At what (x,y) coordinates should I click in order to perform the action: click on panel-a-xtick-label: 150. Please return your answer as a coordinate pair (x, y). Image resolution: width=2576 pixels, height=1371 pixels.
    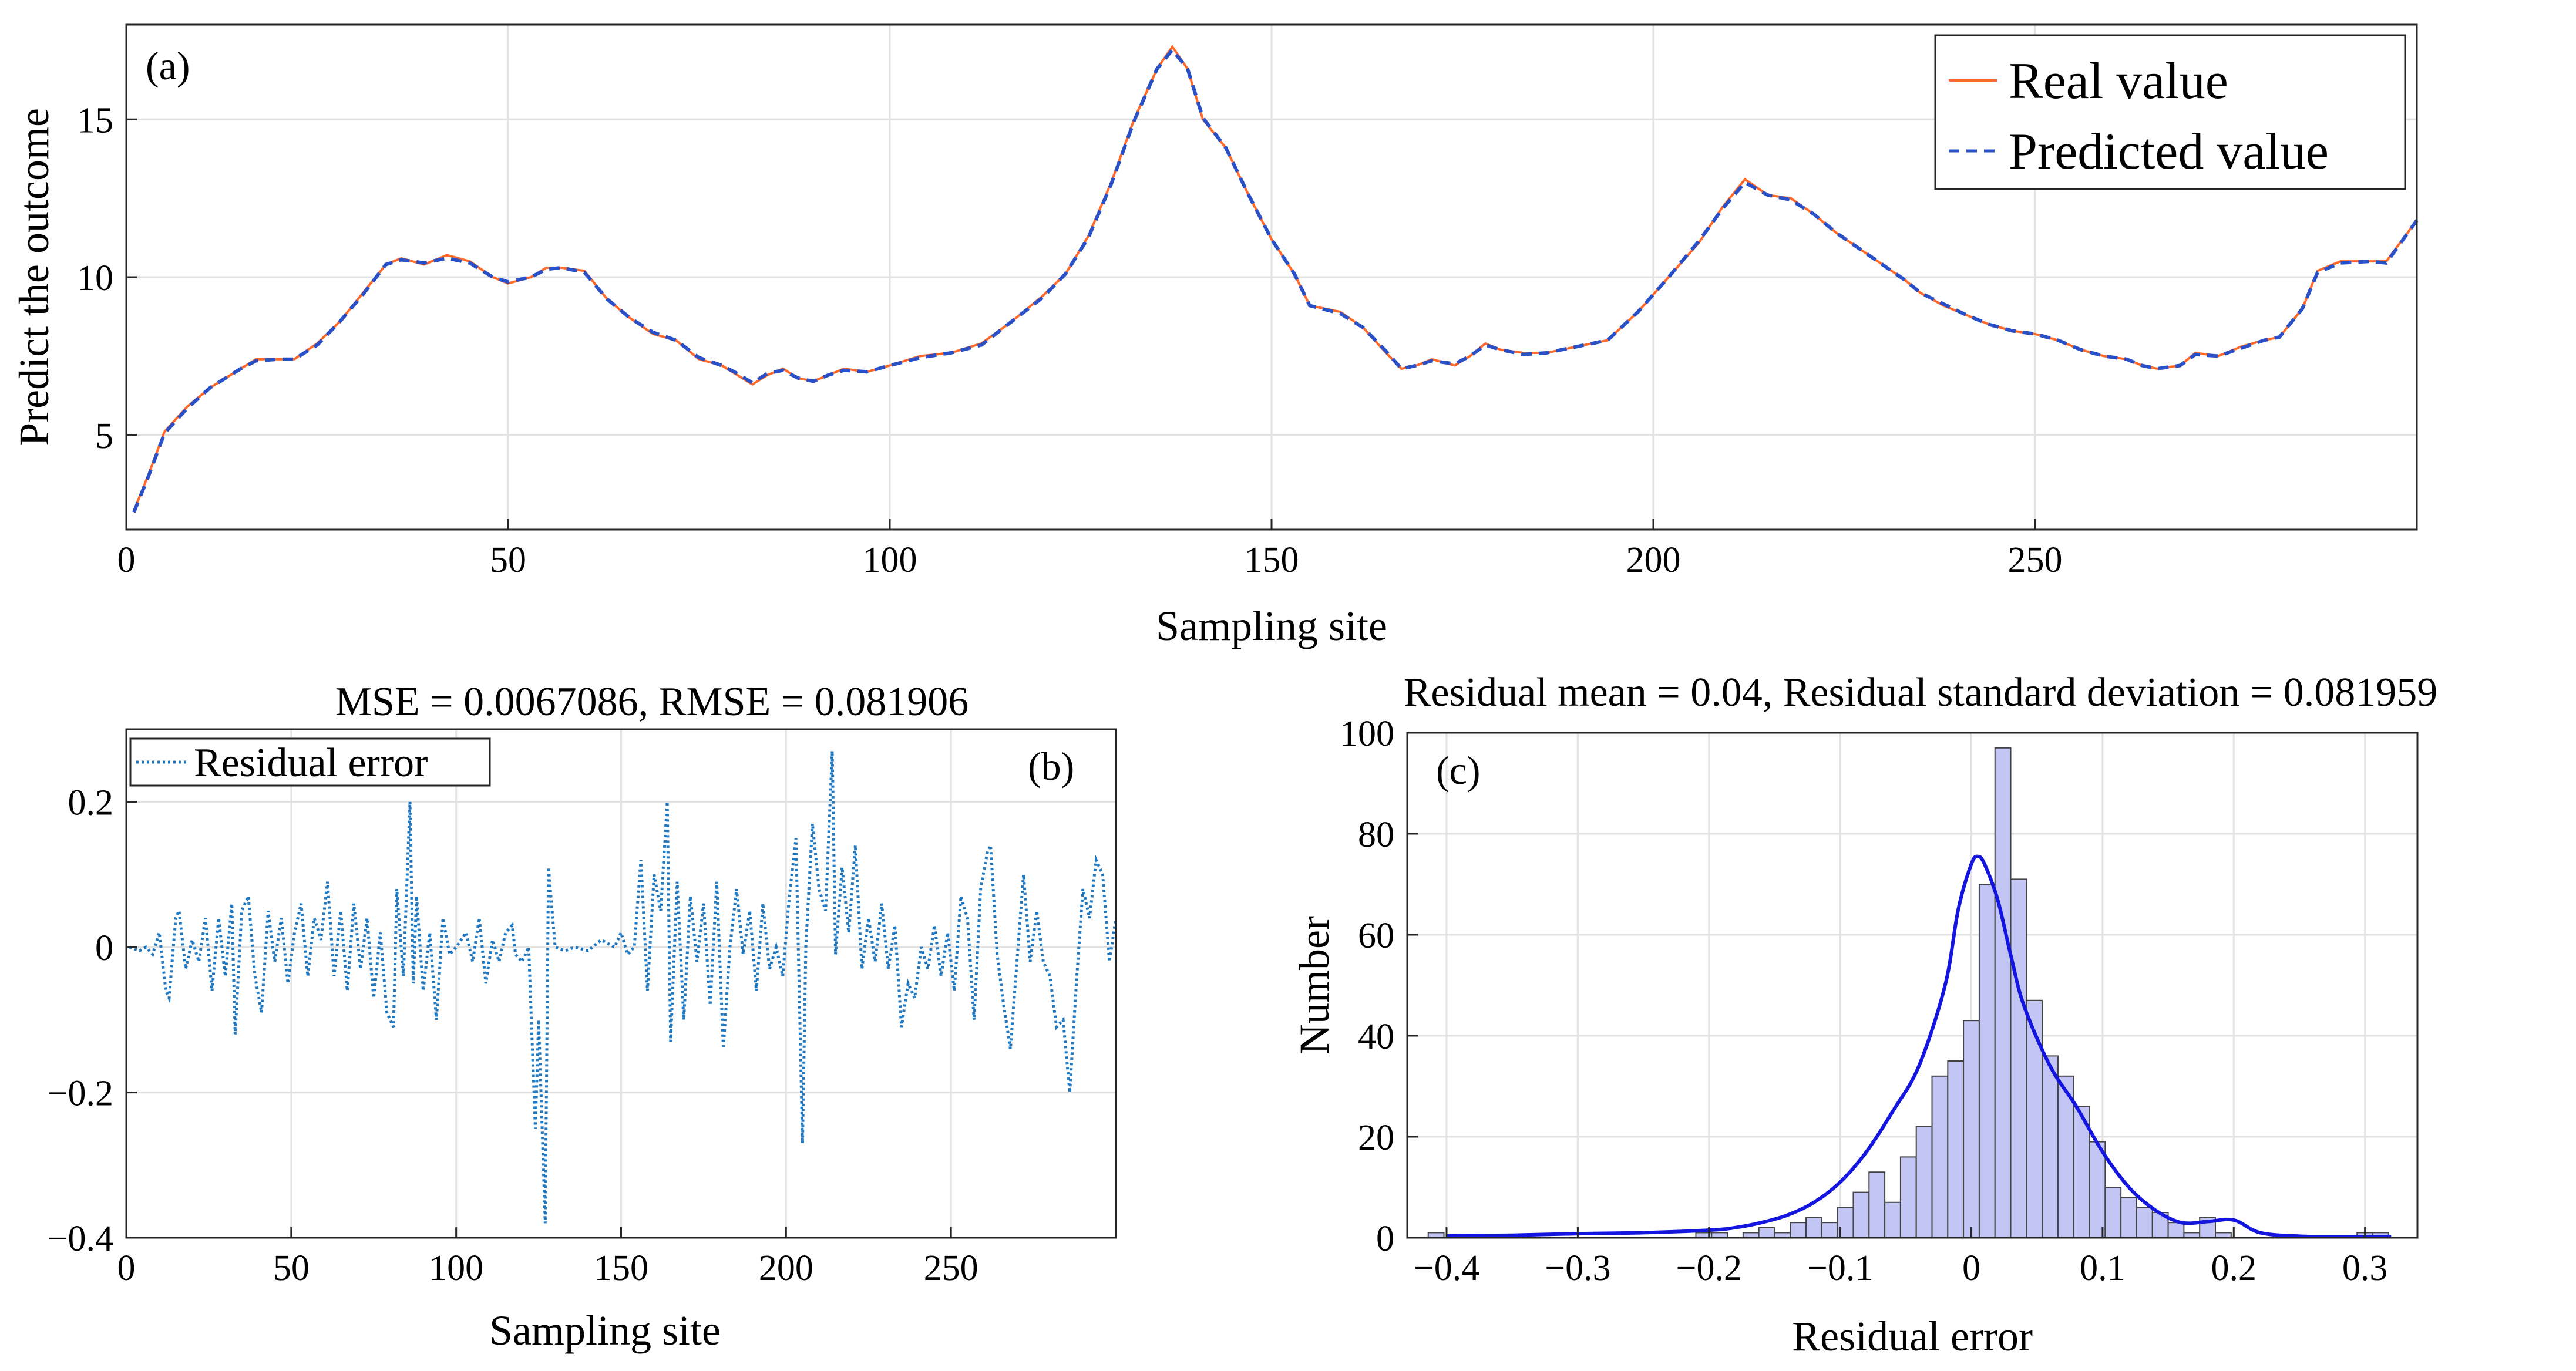
    Looking at the image, I should click on (1272, 560).